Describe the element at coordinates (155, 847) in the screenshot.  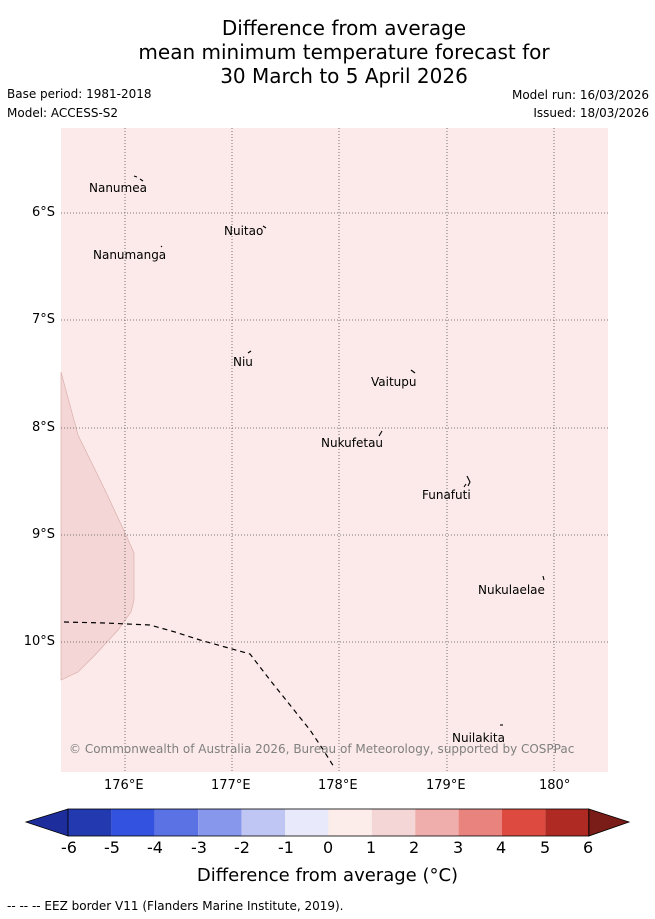
I see `colorbar-tick: -4` at that location.